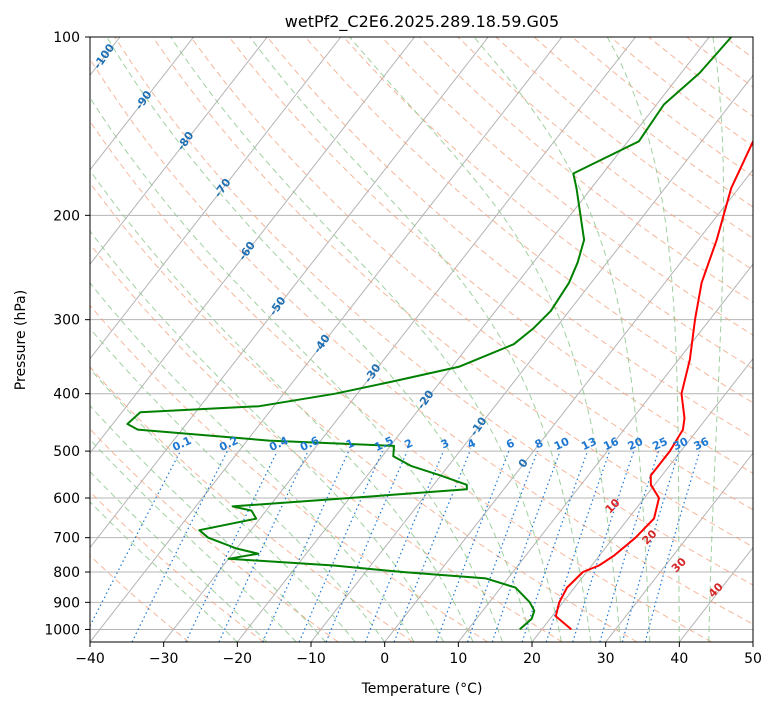 This screenshot has width=775, height=708. Describe the element at coordinates (66, 216) in the screenshot. I see `y-tick-label: 200` at that location.